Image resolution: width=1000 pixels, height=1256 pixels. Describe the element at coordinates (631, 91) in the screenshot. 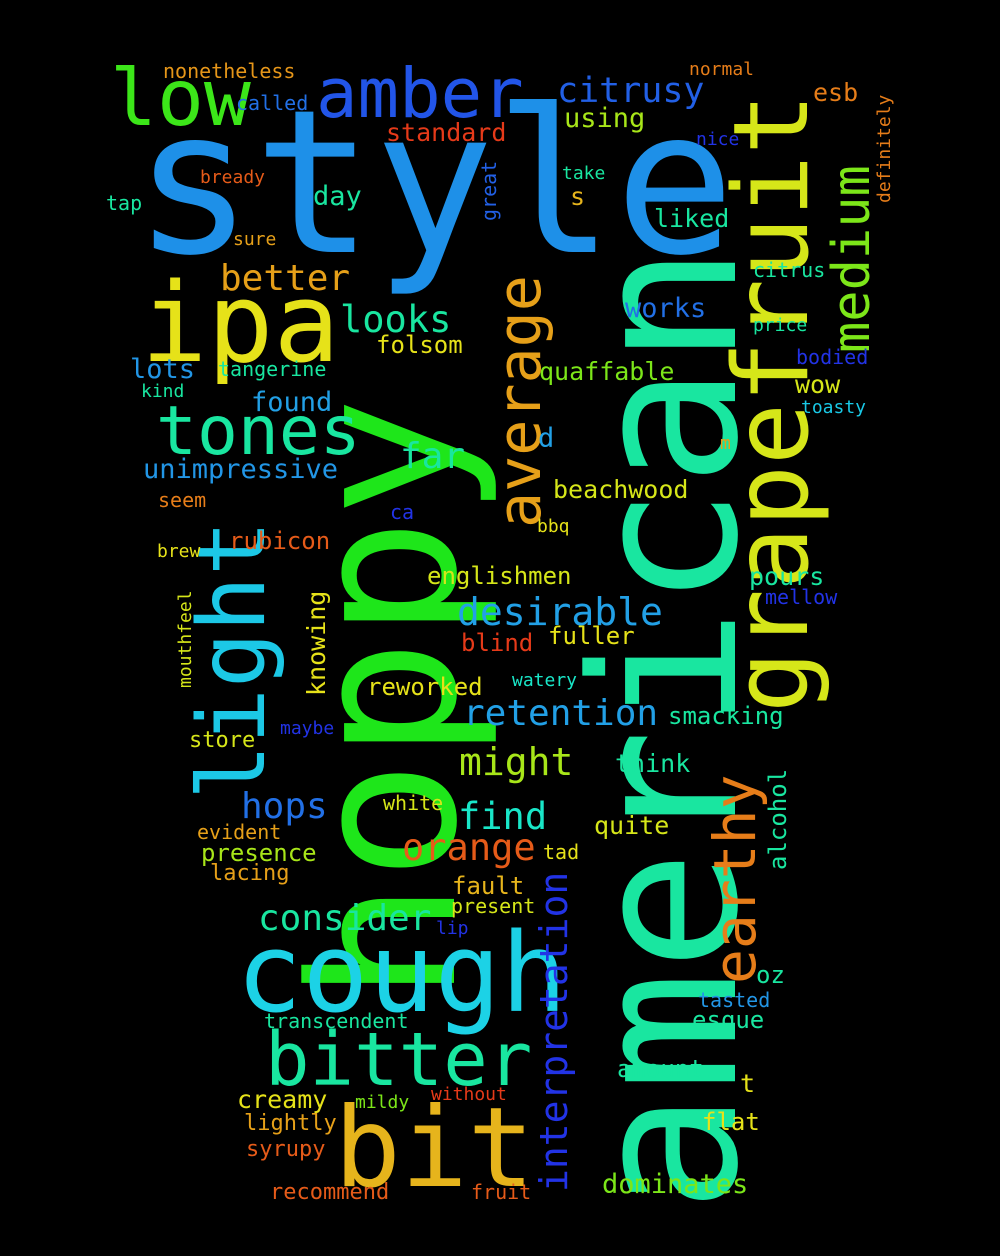

I see `word-citrusy: citrusy` at that location.